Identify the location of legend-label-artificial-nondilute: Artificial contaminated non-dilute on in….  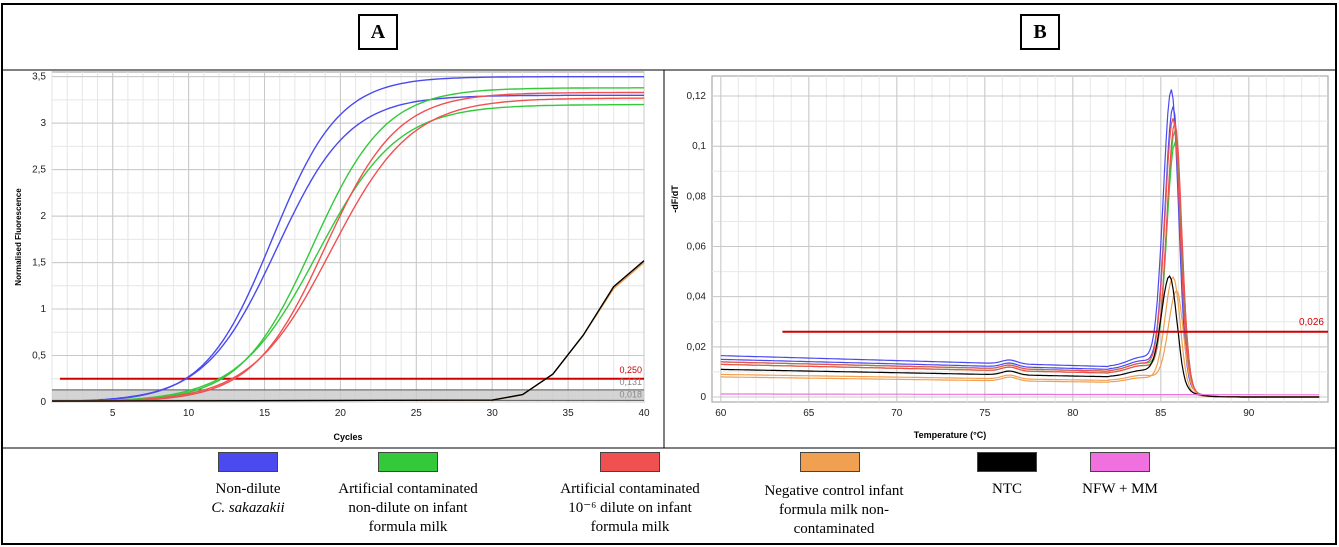
(408, 508).